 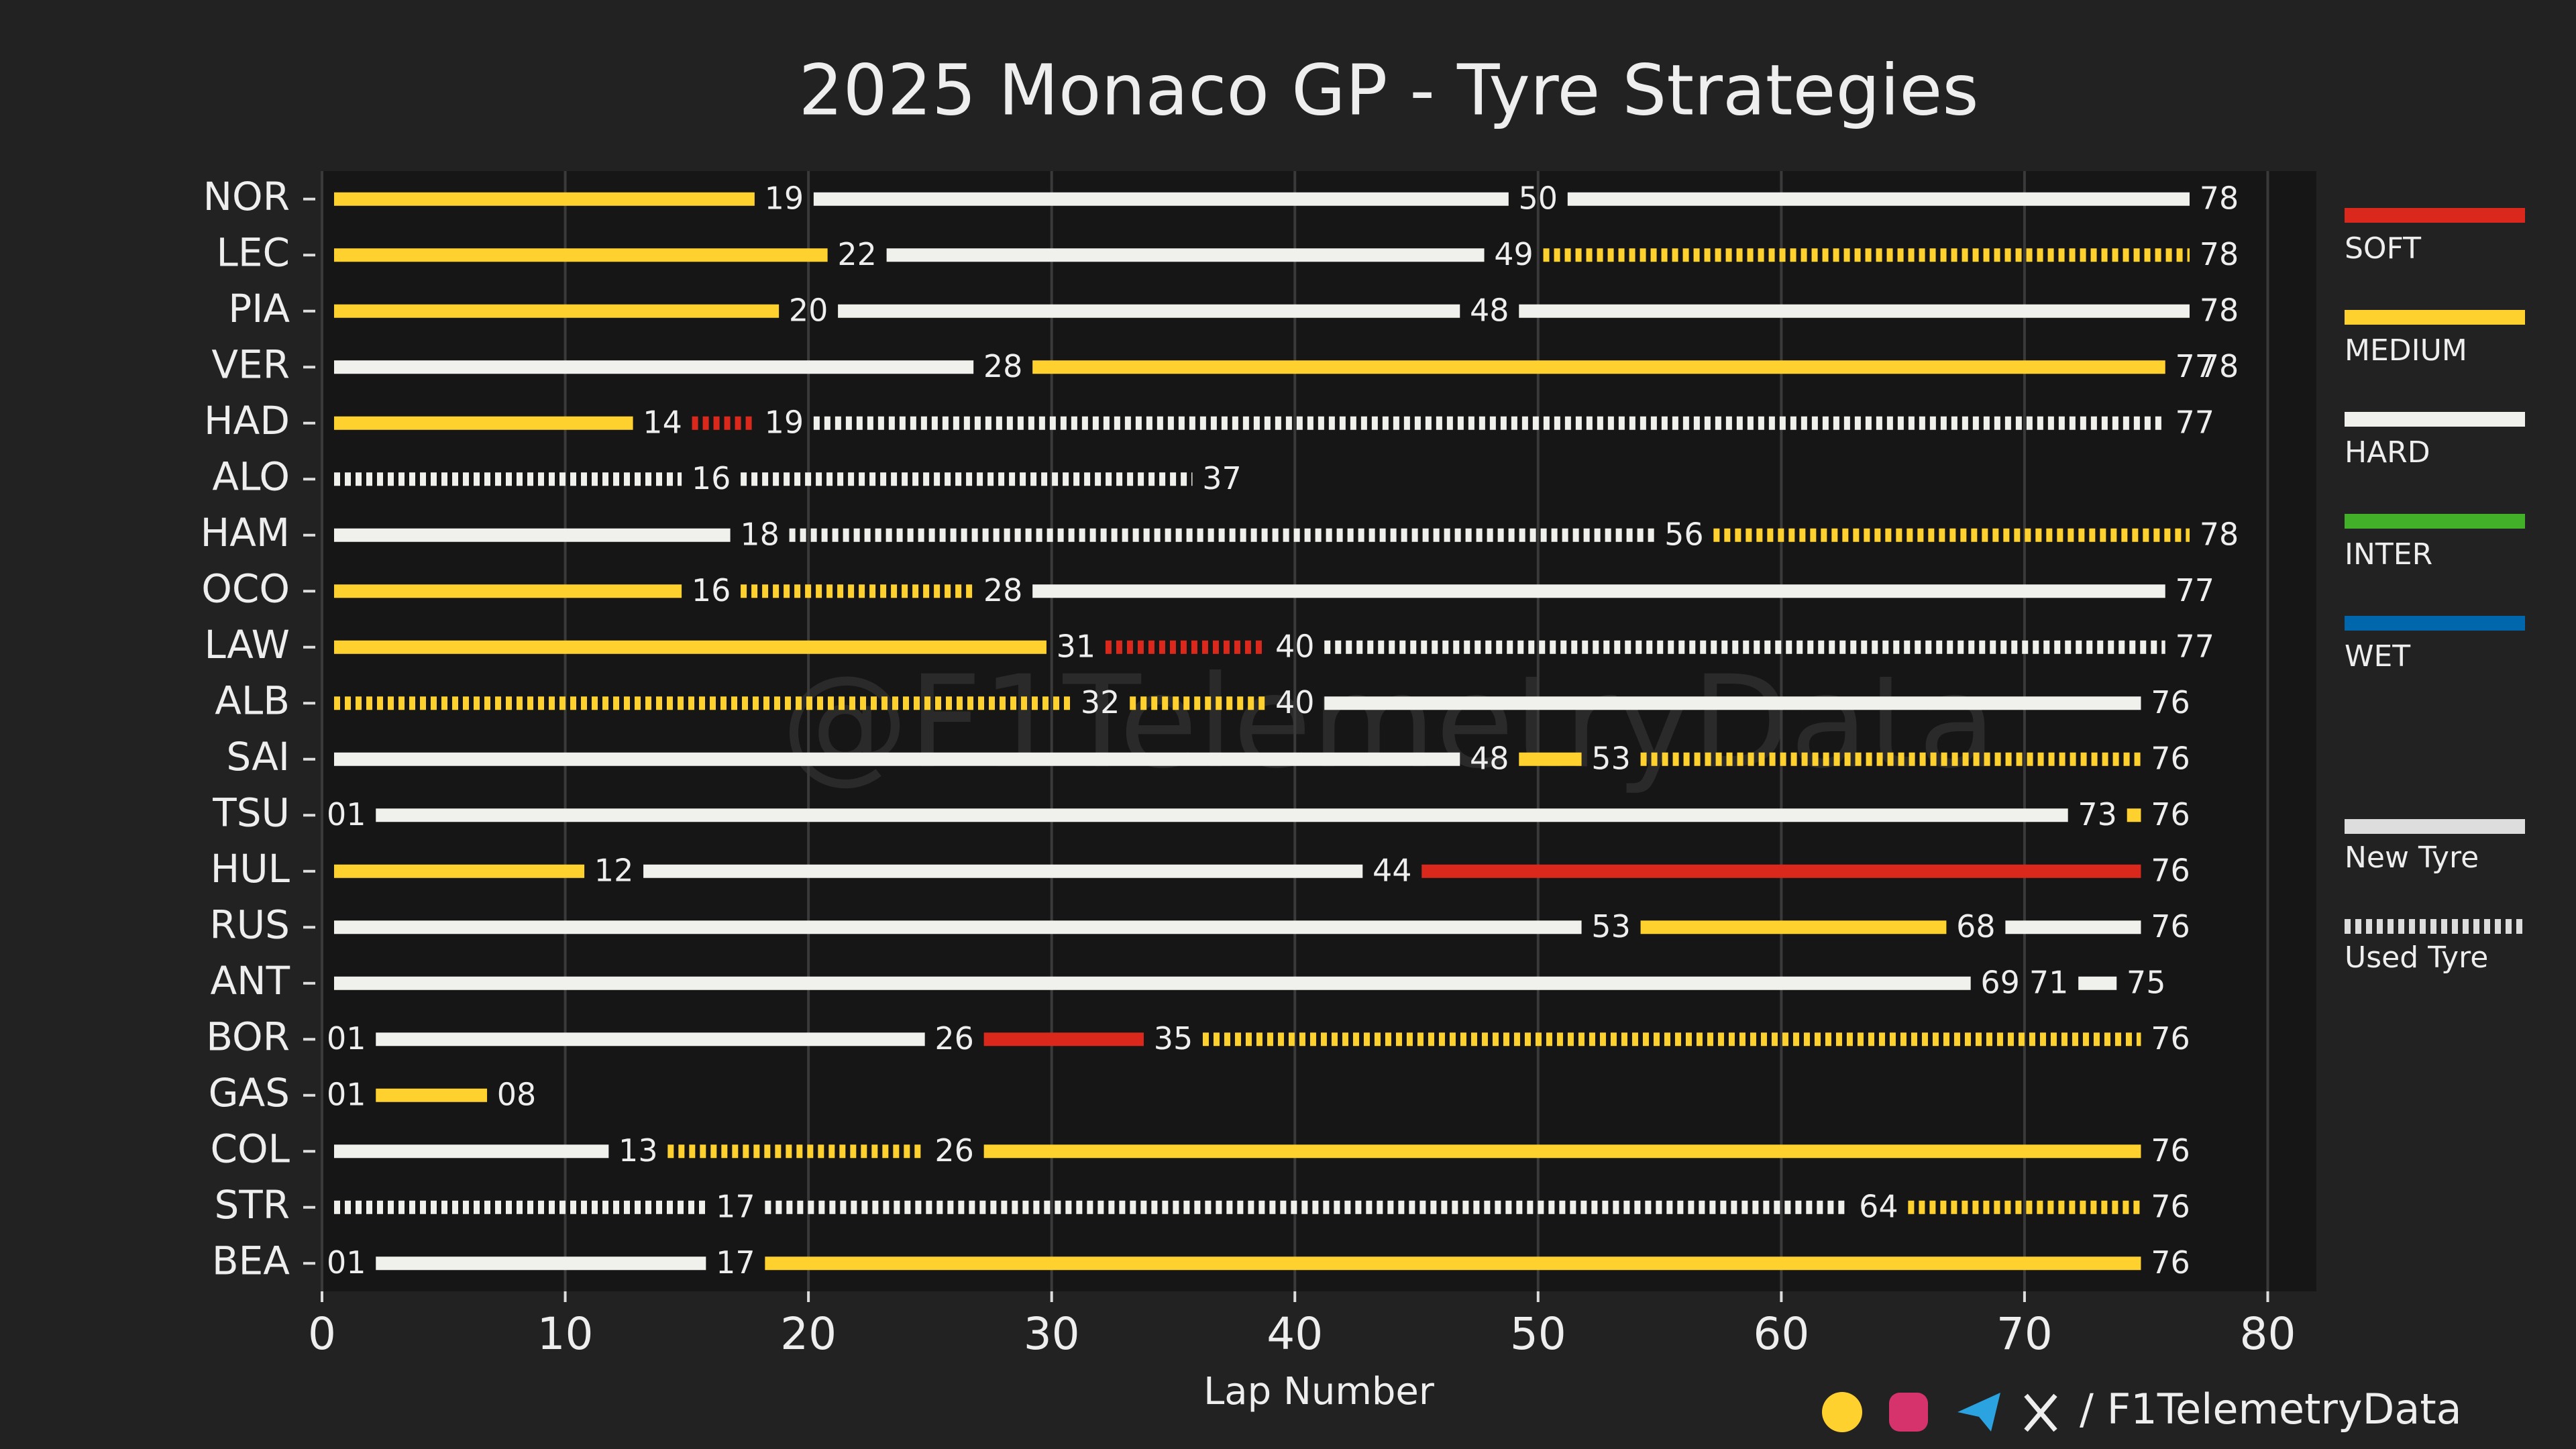 I want to click on x-tick-label: 40, so click(x=1295, y=1334).